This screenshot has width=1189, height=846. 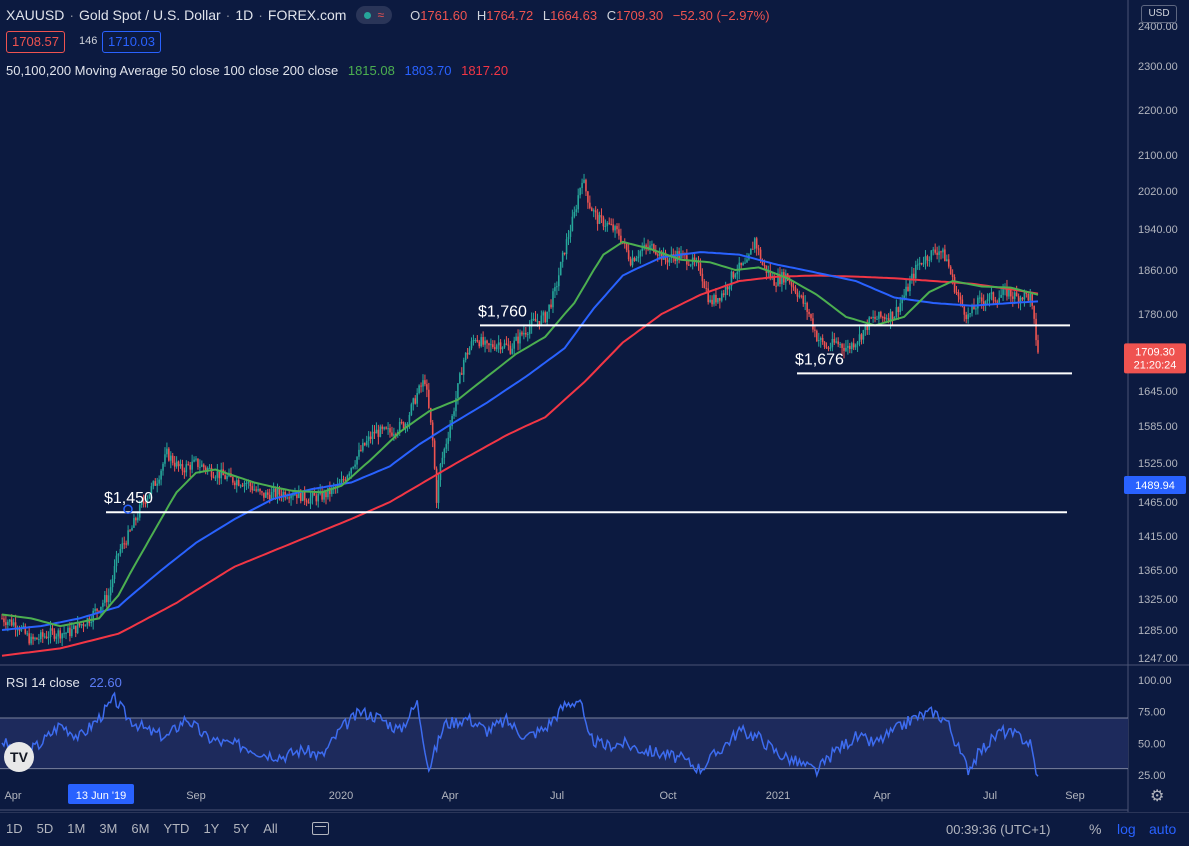 I want to click on rsi-line, so click(x=520, y=734).